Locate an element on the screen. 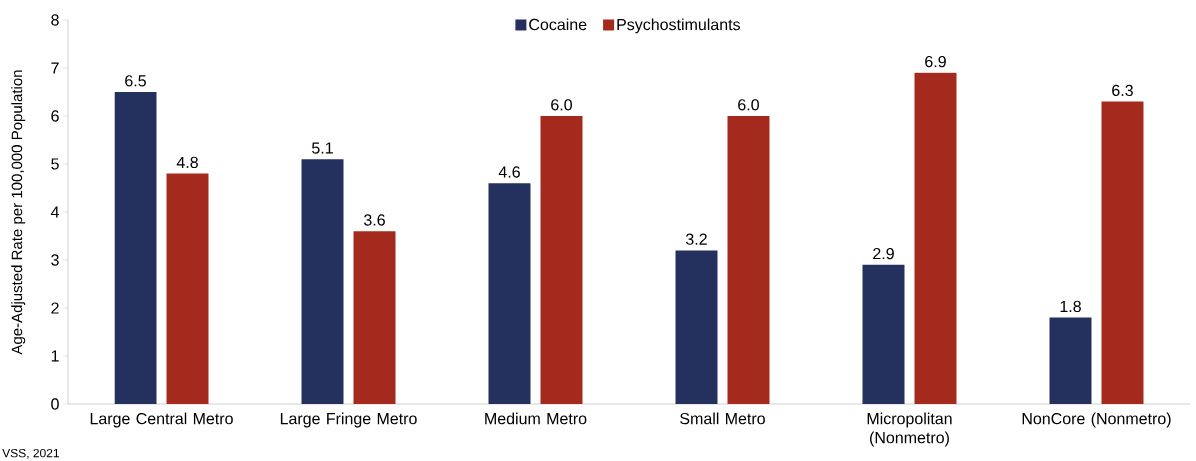 This screenshot has width=1196, height=461. y-tick-label: 0 is located at coordinates (55, 404).